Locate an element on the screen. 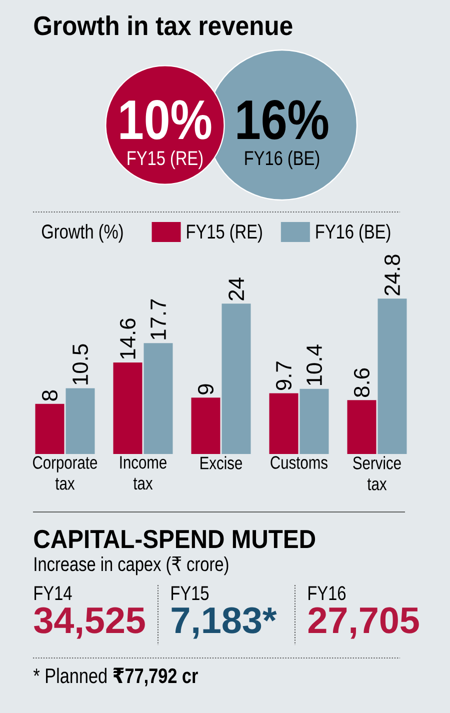 This screenshot has height=713, width=450. text: Increase in capex (₹ crore) is located at coordinates (131, 566).